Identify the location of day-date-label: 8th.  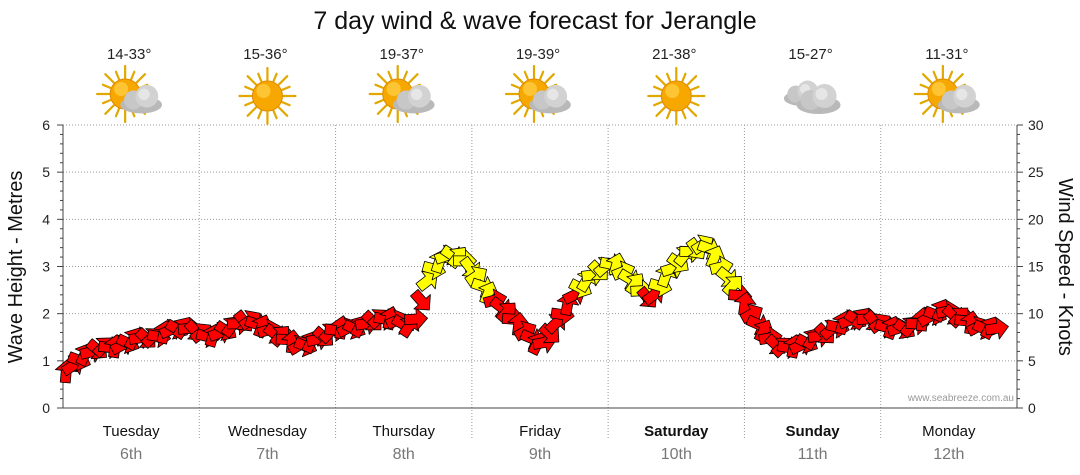
(404, 454).